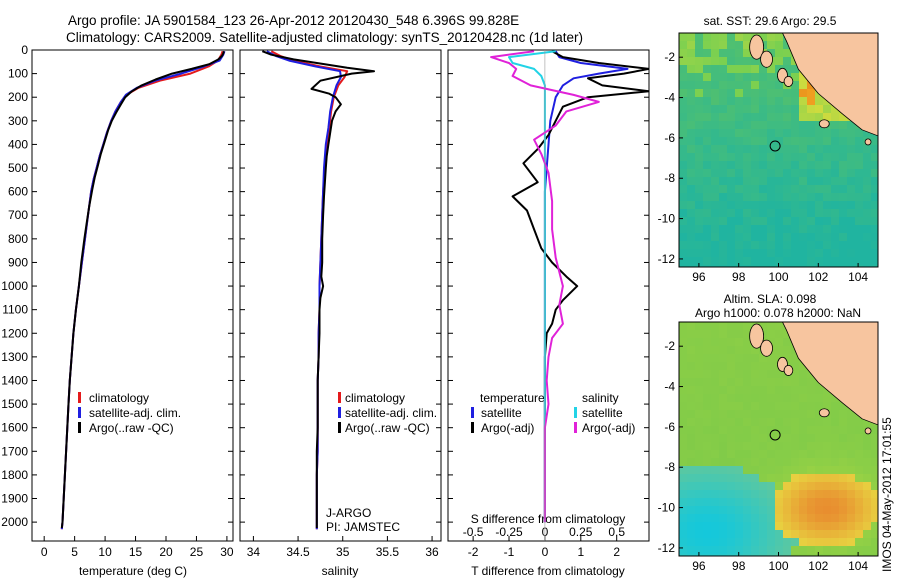 The height and width of the screenshot is (580, 900). Describe the element at coordinates (858, 277) in the screenshot. I see `lon-tick-label: 104` at that location.